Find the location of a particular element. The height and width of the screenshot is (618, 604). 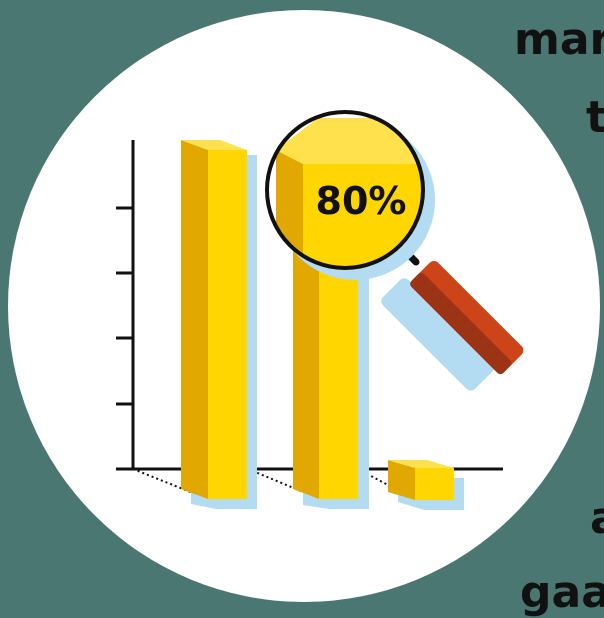

side-text-2: t is located at coordinates (595, 117).